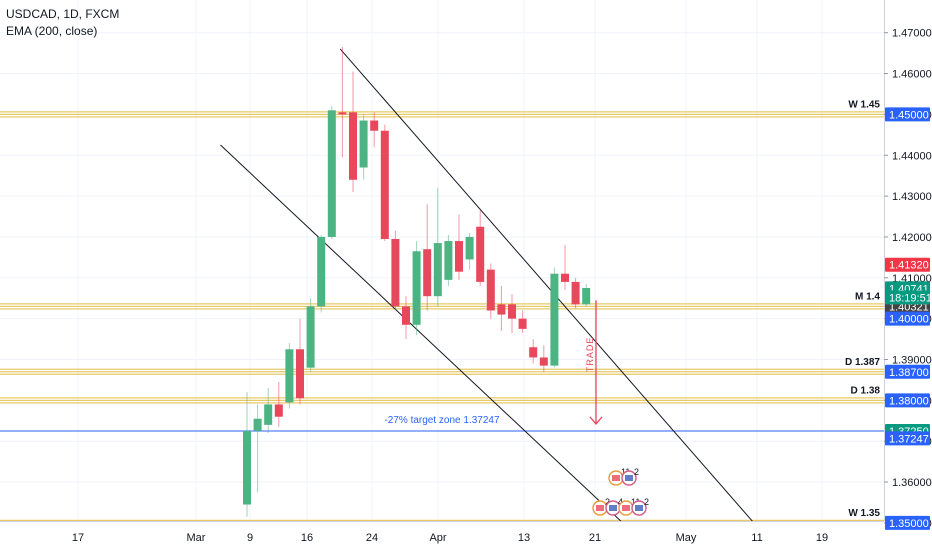  I want to click on symbol-title: USDCAD, 1D, FXCM, so click(63, 14).